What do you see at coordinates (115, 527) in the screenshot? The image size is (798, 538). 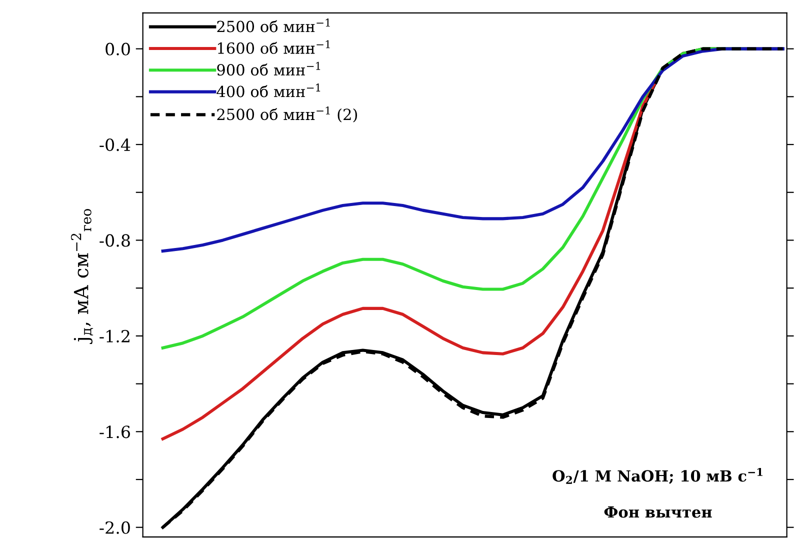 I see `y-tick-label: -2.0` at bounding box center [115, 527].